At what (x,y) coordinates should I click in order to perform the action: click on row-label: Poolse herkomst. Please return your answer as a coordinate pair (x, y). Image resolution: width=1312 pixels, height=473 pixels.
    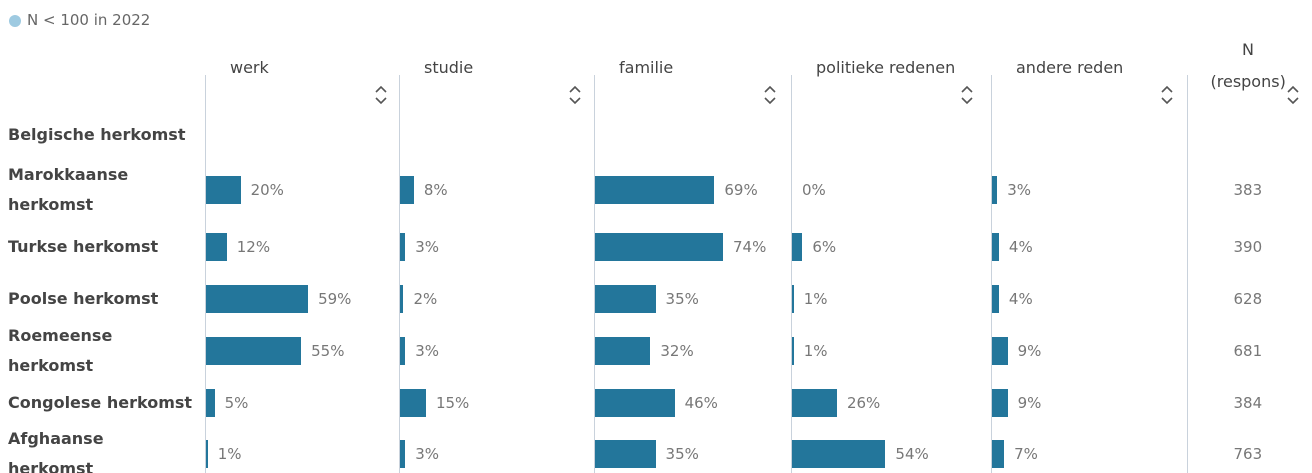
    Looking at the image, I should click on (83, 298).